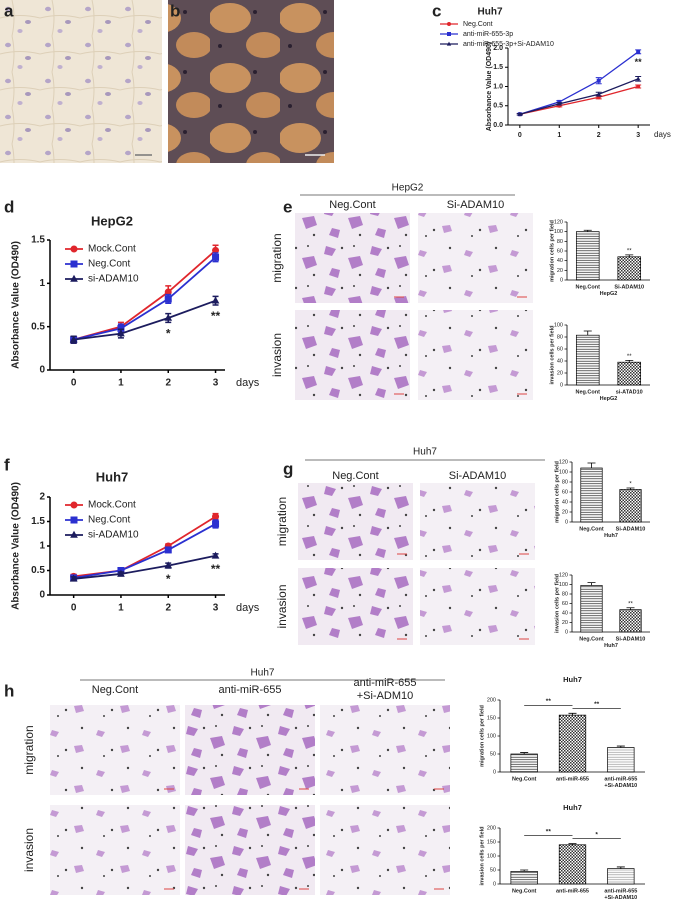  I want to click on column-label: Neg.Cont, so click(115, 690).